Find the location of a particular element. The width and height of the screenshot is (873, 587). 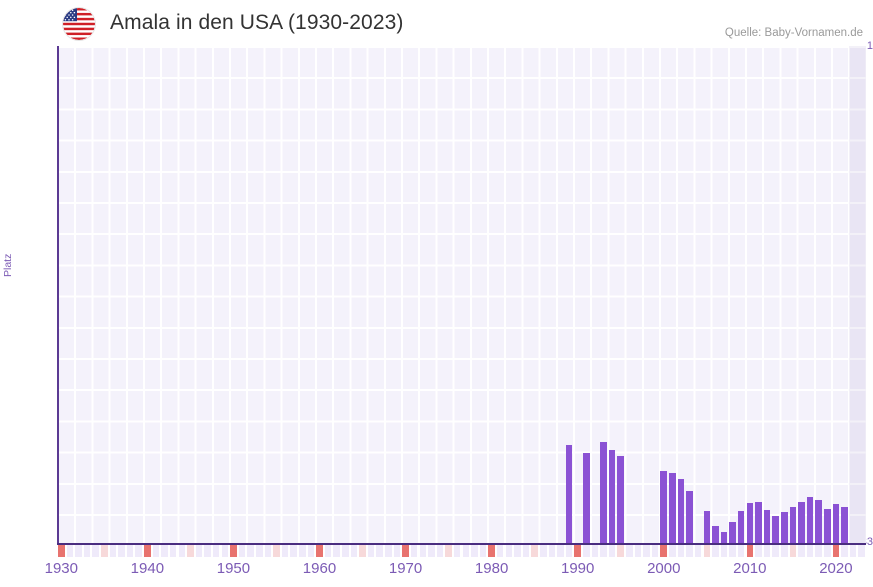

y-axis-title: Platz is located at coordinates (8, 265).